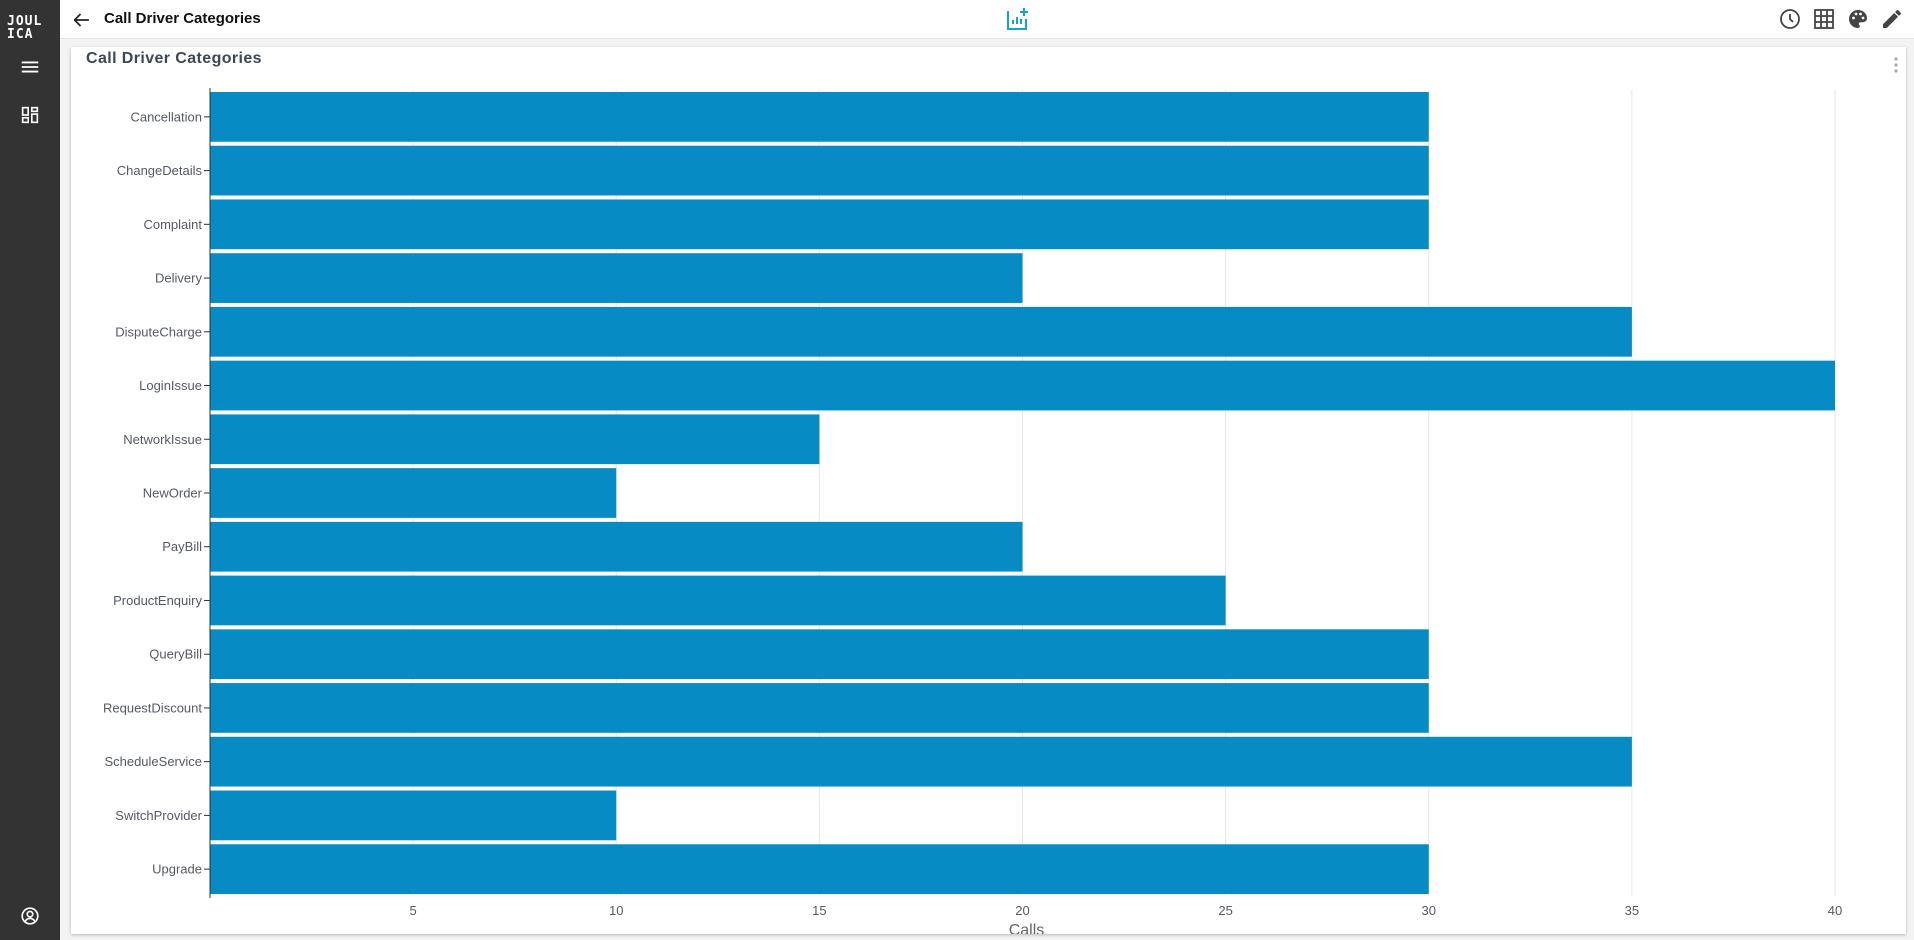  I want to click on y-tick-label: RequestDiscount, so click(152, 707).